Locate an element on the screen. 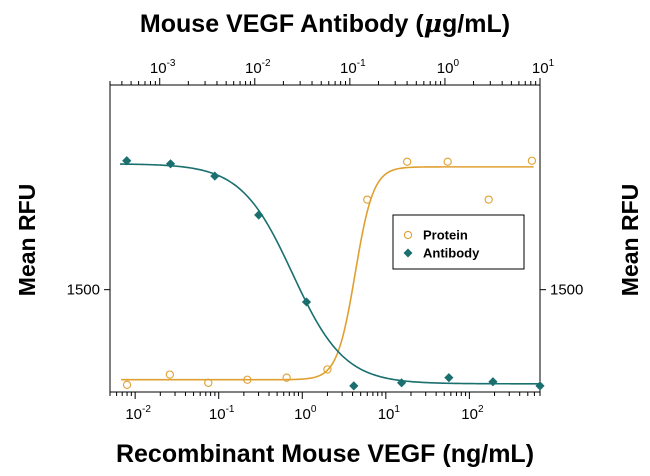  bottom-axis-tick-label: 10⁰ is located at coordinates (305, 413).